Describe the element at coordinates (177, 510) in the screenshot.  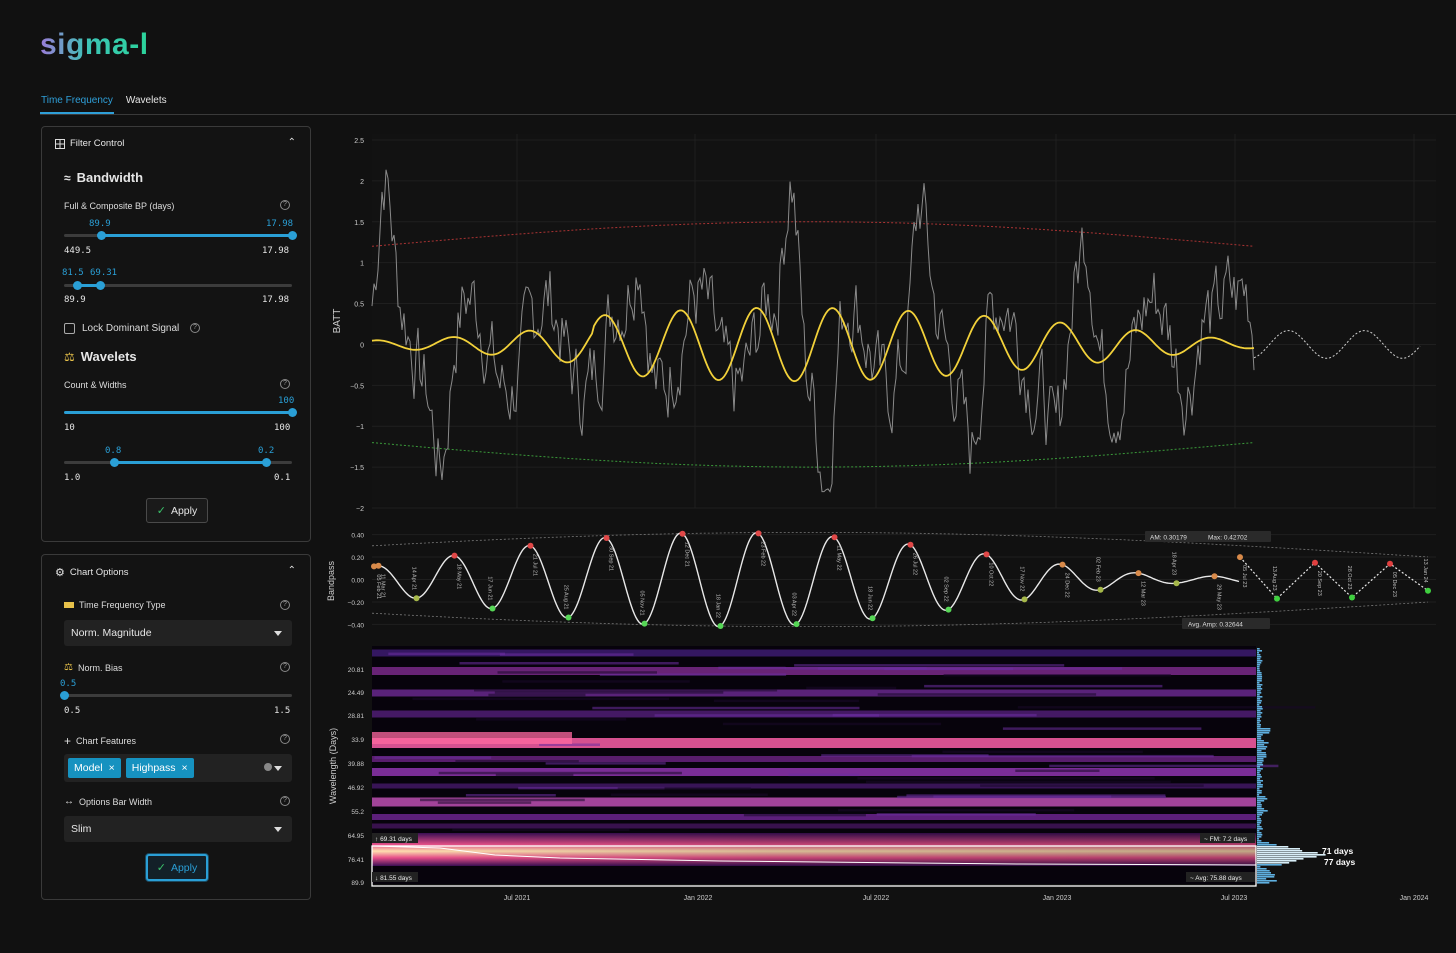
I see `filter-apply-button: ✓ Apply` at that location.